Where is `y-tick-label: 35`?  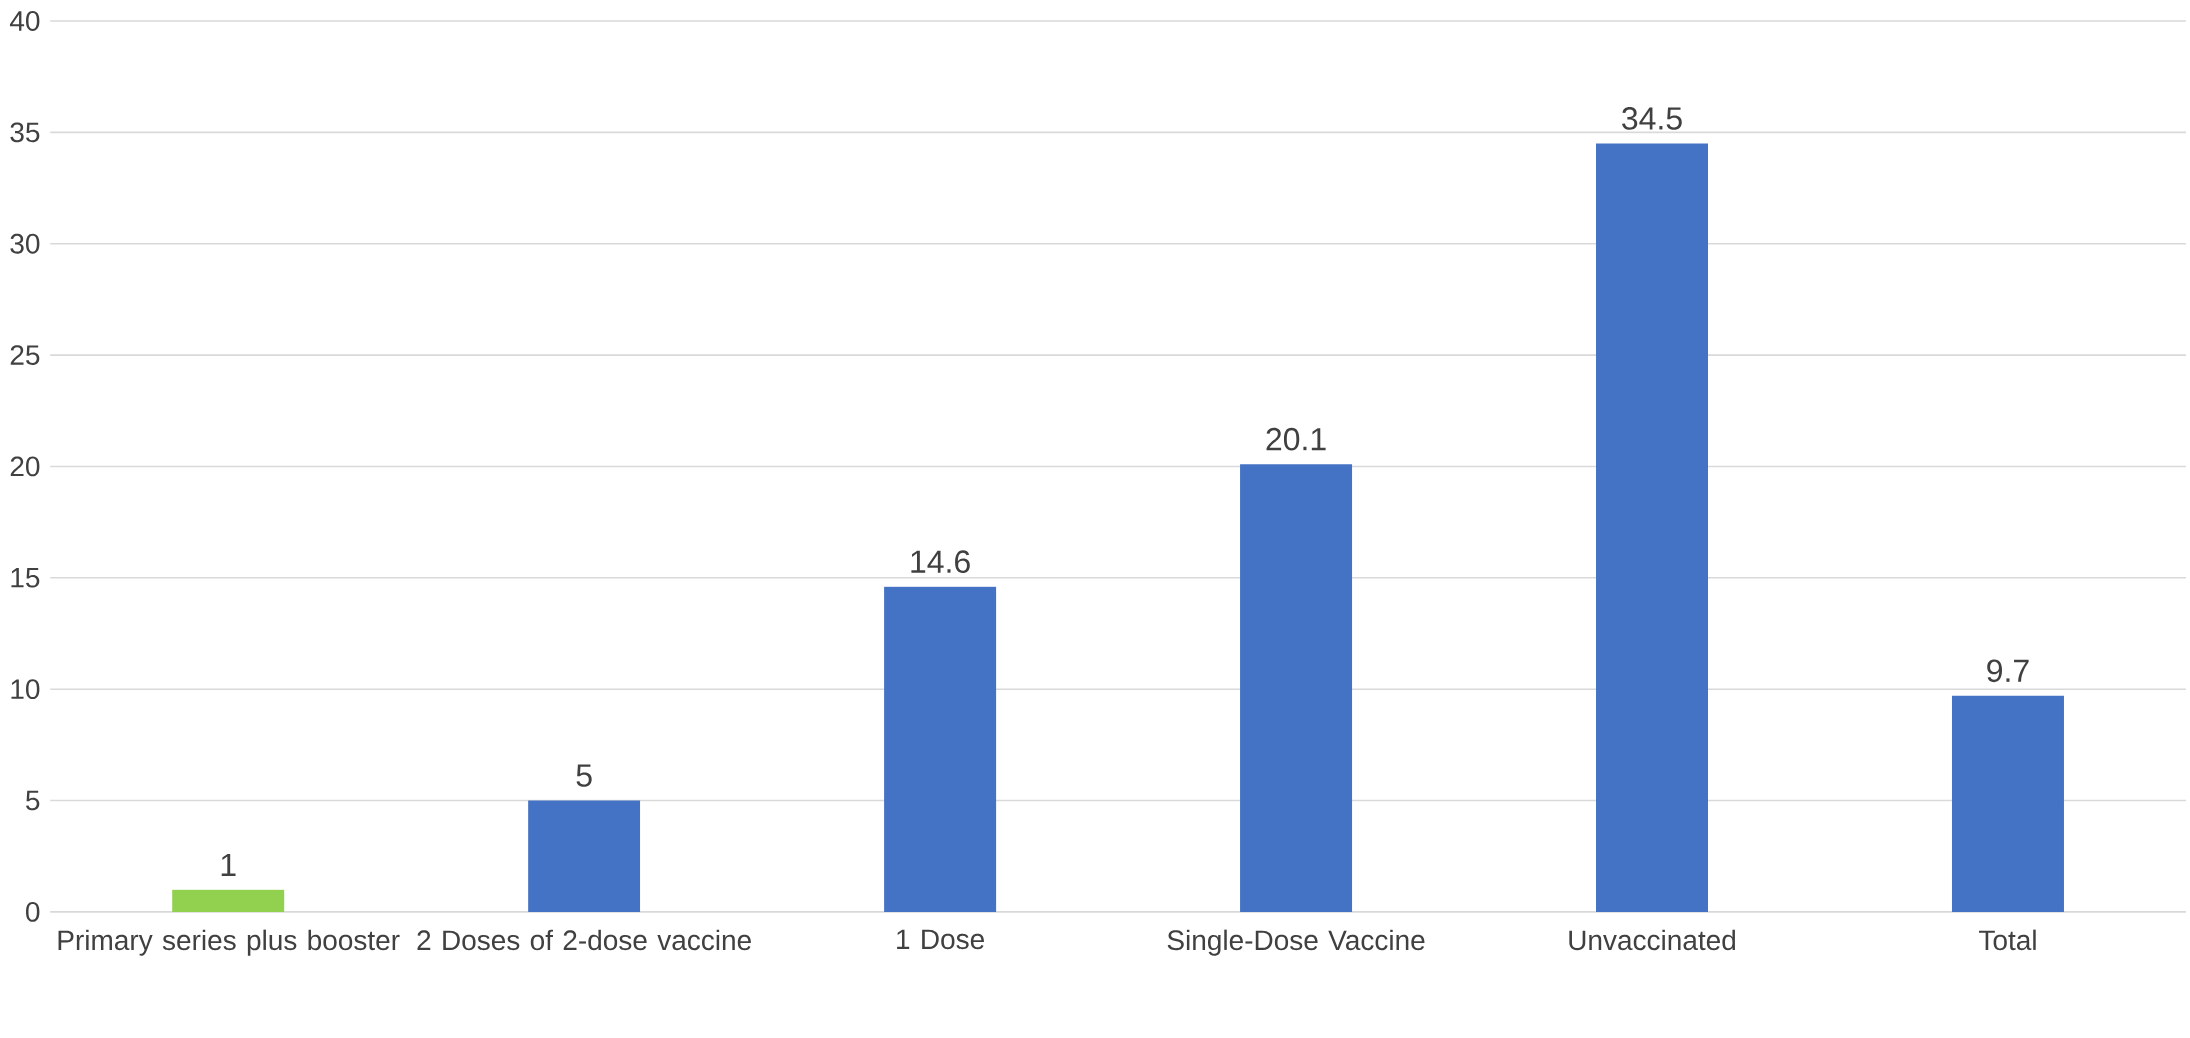
y-tick-label: 35 is located at coordinates (25, 132).